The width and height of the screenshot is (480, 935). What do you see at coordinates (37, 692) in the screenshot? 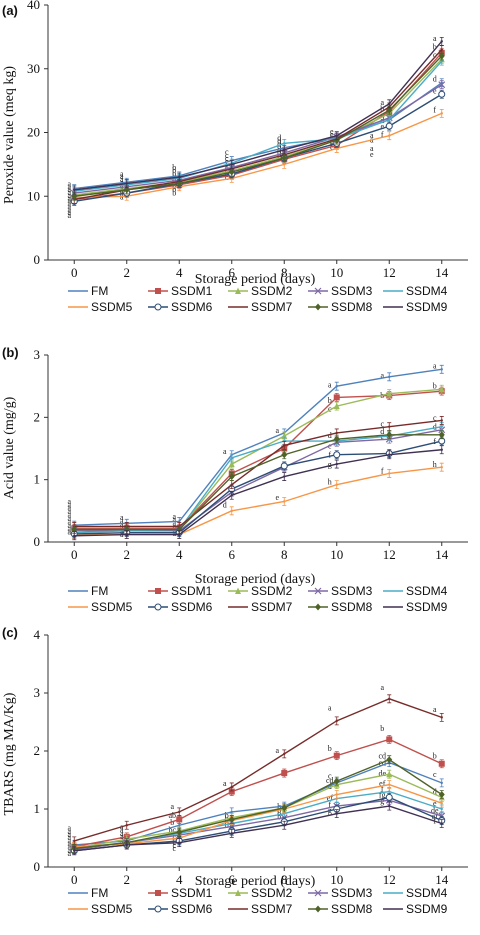
I see `y-tick-label: 3` at bounding box center [37, 692].